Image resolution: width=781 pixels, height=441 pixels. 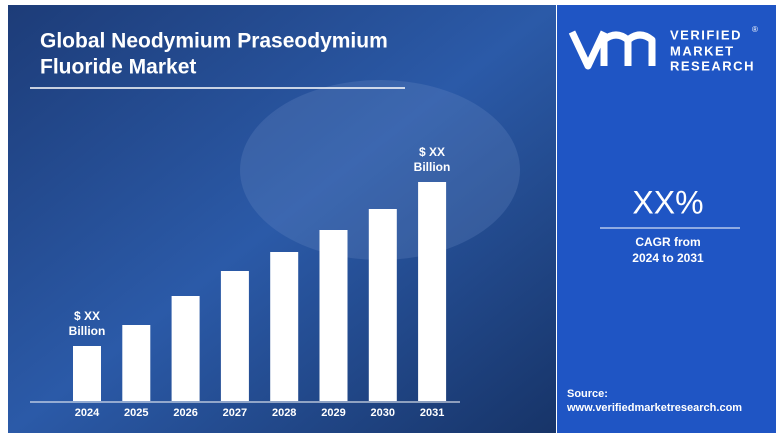 What do you see at coordinates (185, 413) in the screenshot?
I see `x-tick-label: 2026` at bounding box center [185, 413].